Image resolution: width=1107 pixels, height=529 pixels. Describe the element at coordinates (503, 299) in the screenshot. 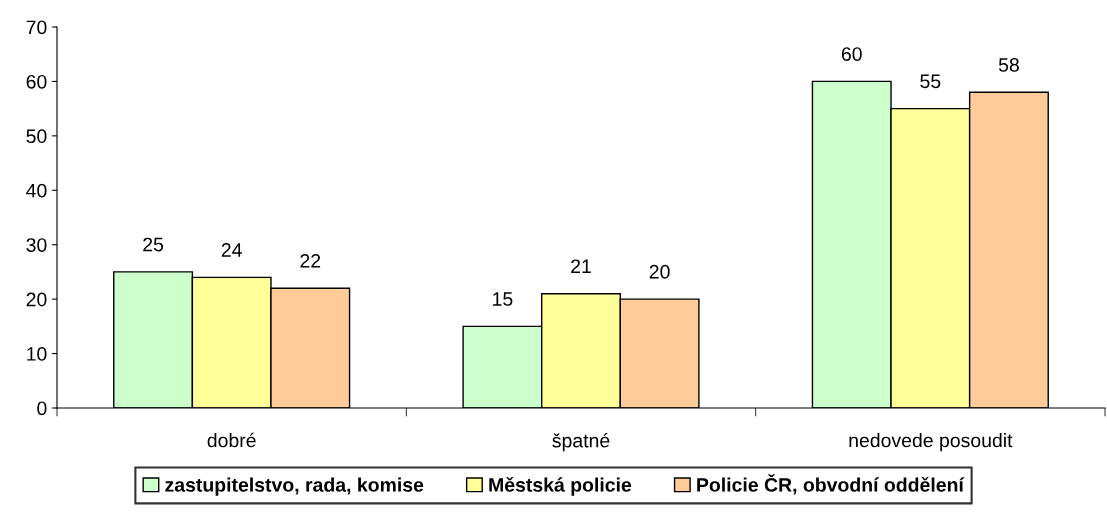

I see `data-label: 15` at that location.